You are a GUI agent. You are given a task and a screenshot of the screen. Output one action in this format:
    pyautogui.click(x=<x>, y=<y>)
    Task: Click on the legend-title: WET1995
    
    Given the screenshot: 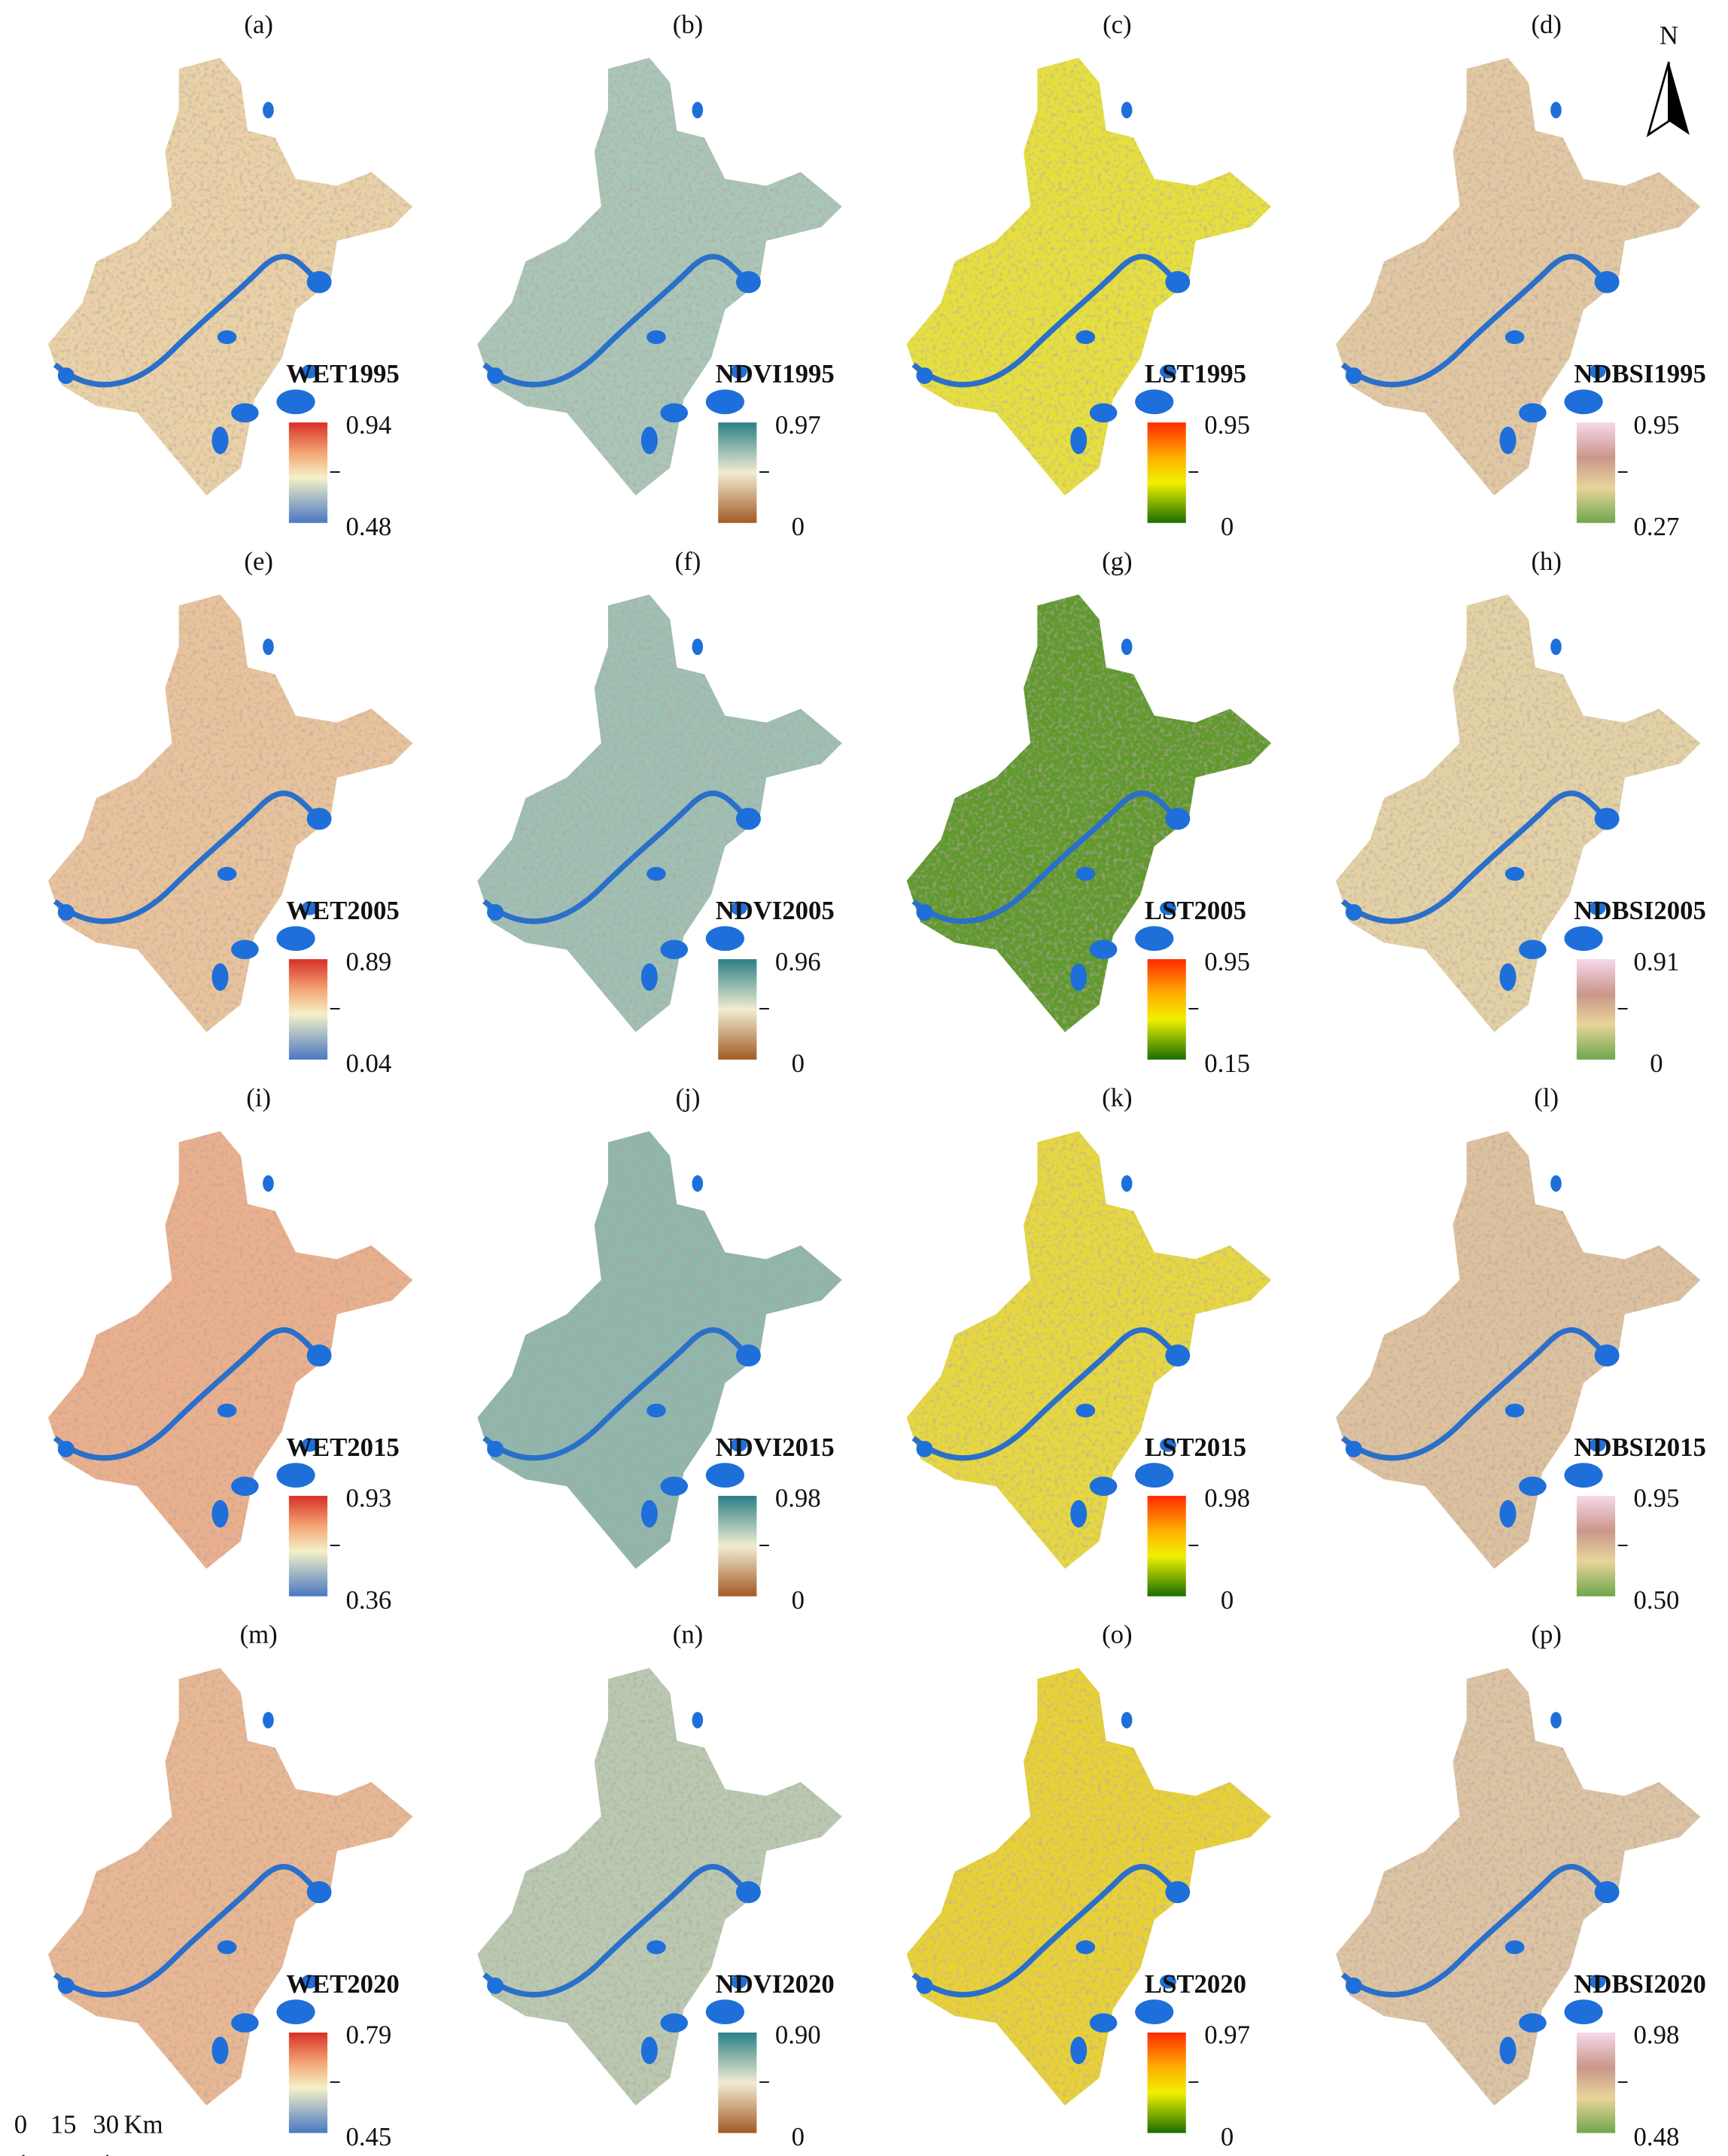 What is the action you would take?
    pyautogui.click(x=342, y=373)
    